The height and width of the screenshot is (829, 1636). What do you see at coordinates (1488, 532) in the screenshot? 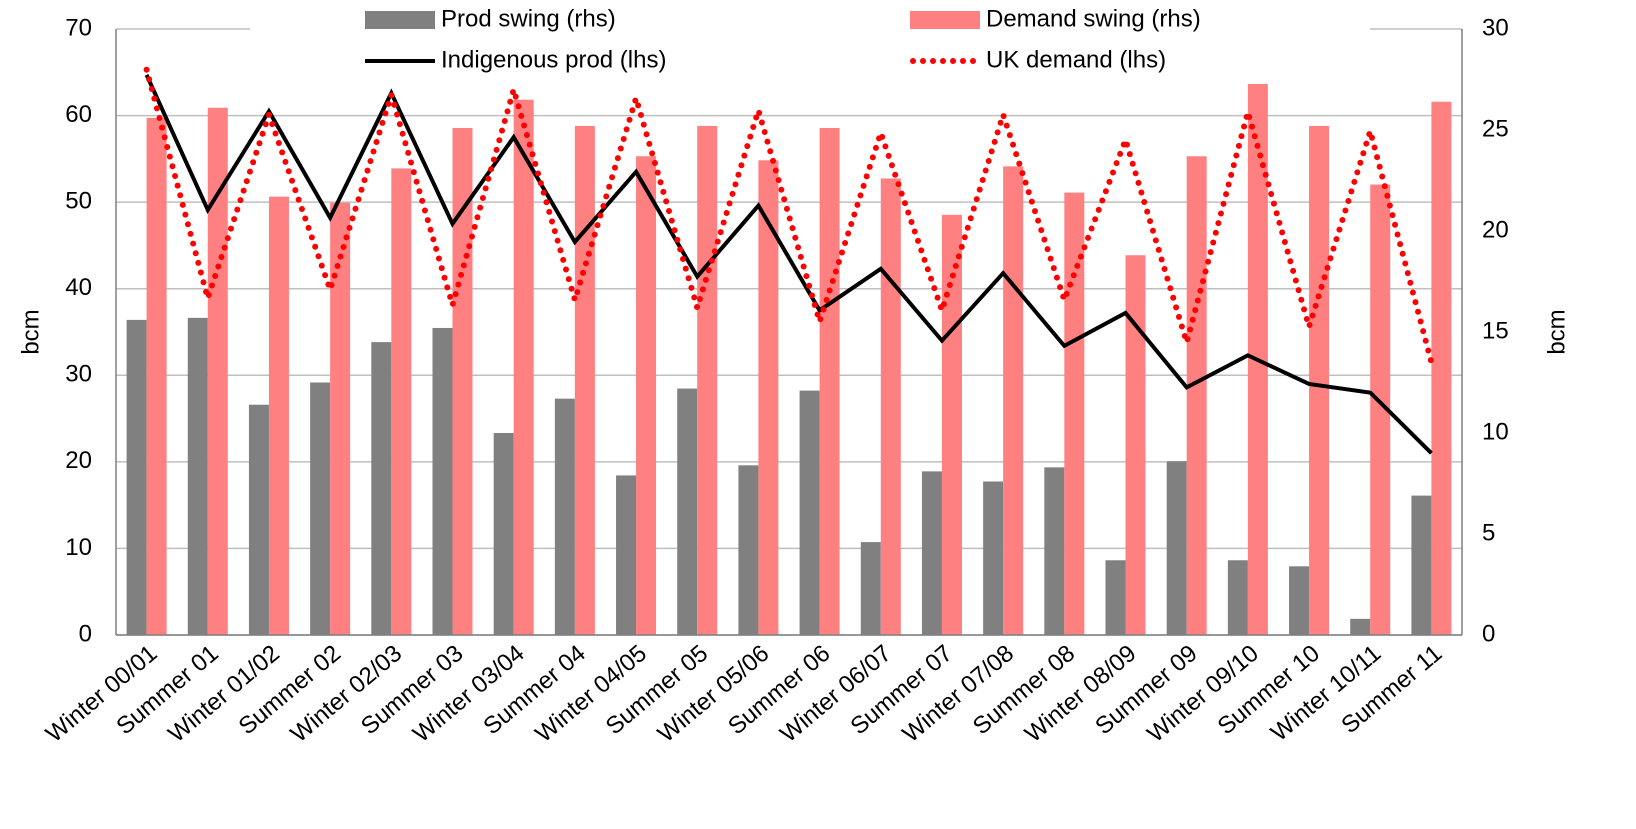
I see `y2-tick-label: 5` at bounding box center [1488, 532].